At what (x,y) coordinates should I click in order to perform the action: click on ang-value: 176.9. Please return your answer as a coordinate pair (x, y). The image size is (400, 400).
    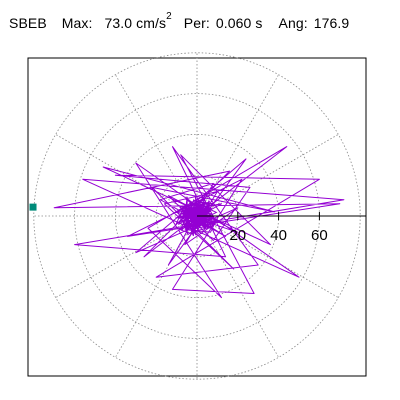
    Looking at the image, I should click on (331, 23).